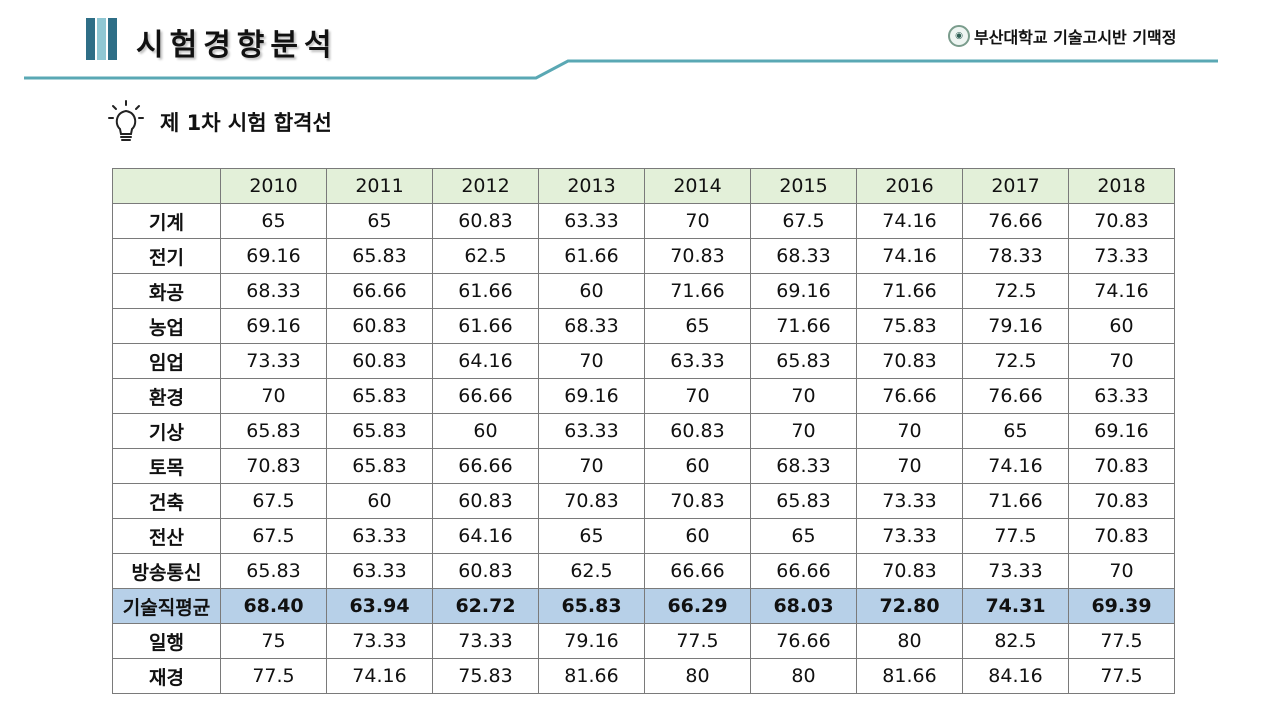  What do you see at coordinates (273, 291) in the screenshot?
I see `score-cell: 68.33` at bounding box center [273, 291].